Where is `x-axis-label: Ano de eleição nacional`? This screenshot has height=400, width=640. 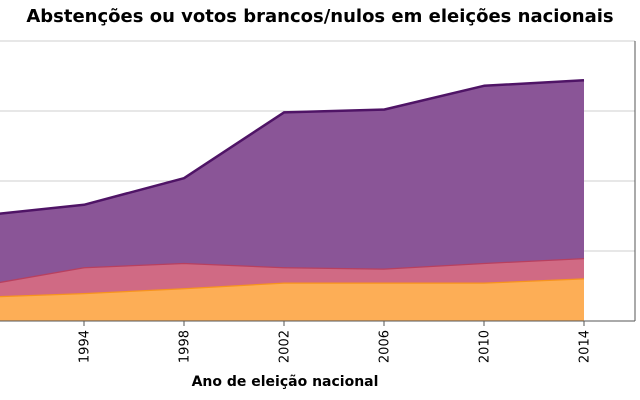
x-axis-label: Ano de eleição nacional is located at coordinates (285, 382).